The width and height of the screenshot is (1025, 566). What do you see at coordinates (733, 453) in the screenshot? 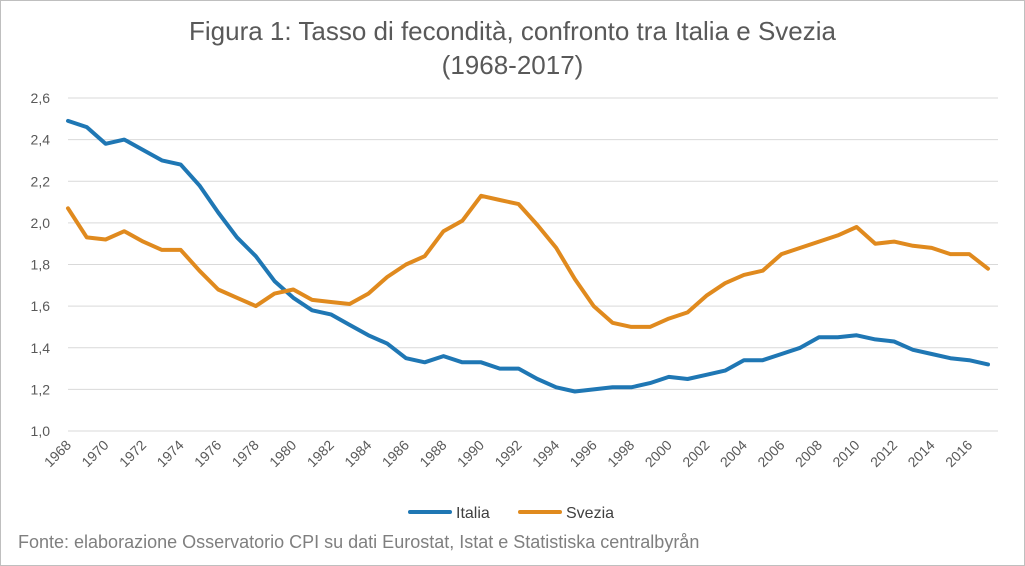
I see `x-tick-label: 2004` at bounding box center [733, 453].